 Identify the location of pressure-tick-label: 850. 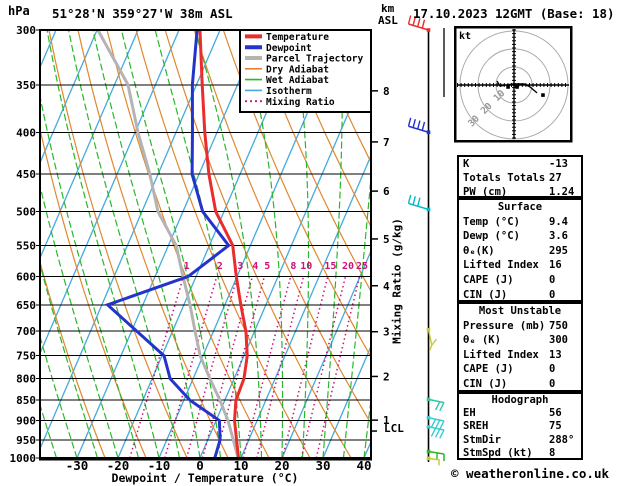
(26, 400).